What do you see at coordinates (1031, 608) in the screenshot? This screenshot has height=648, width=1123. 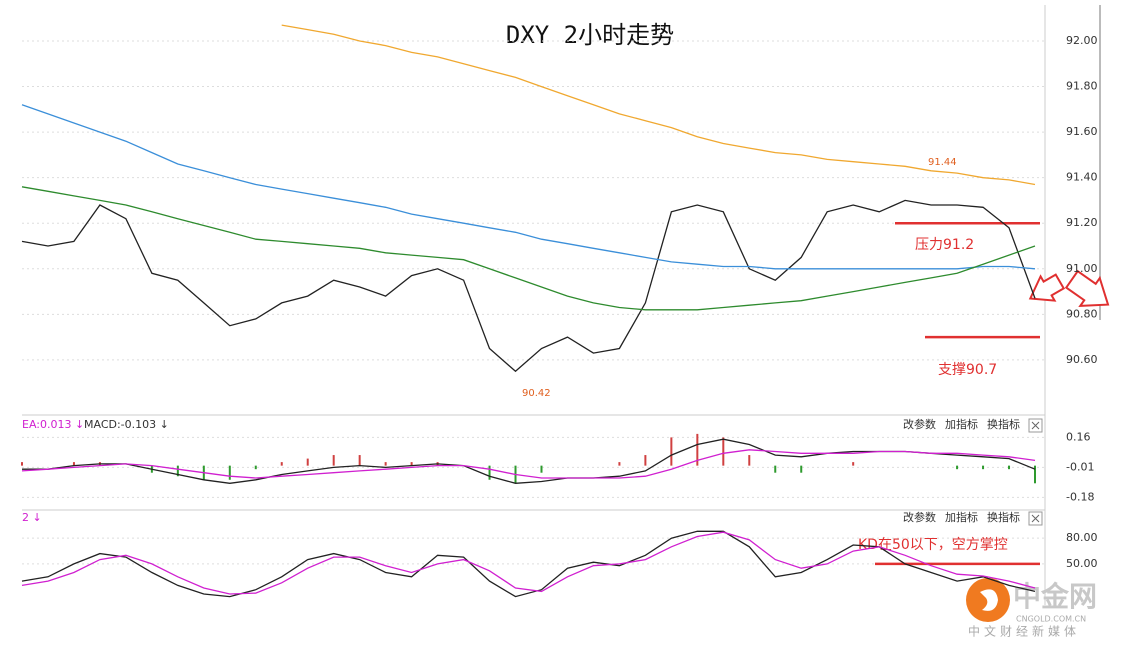 I see `logo: 中金网 CNGOLD.COM.CN 中文财经新媒体` at bounding box center [1031, 608].